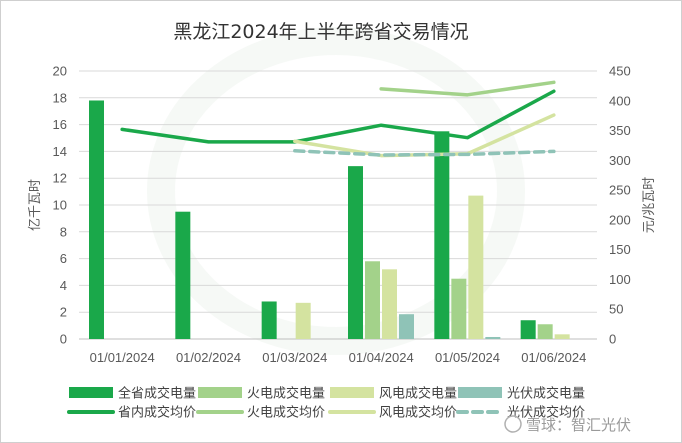 The width and height of the screenshot is (682, 443). I want to click on x-tick-label: 01/06/2024, so click(553, 357).